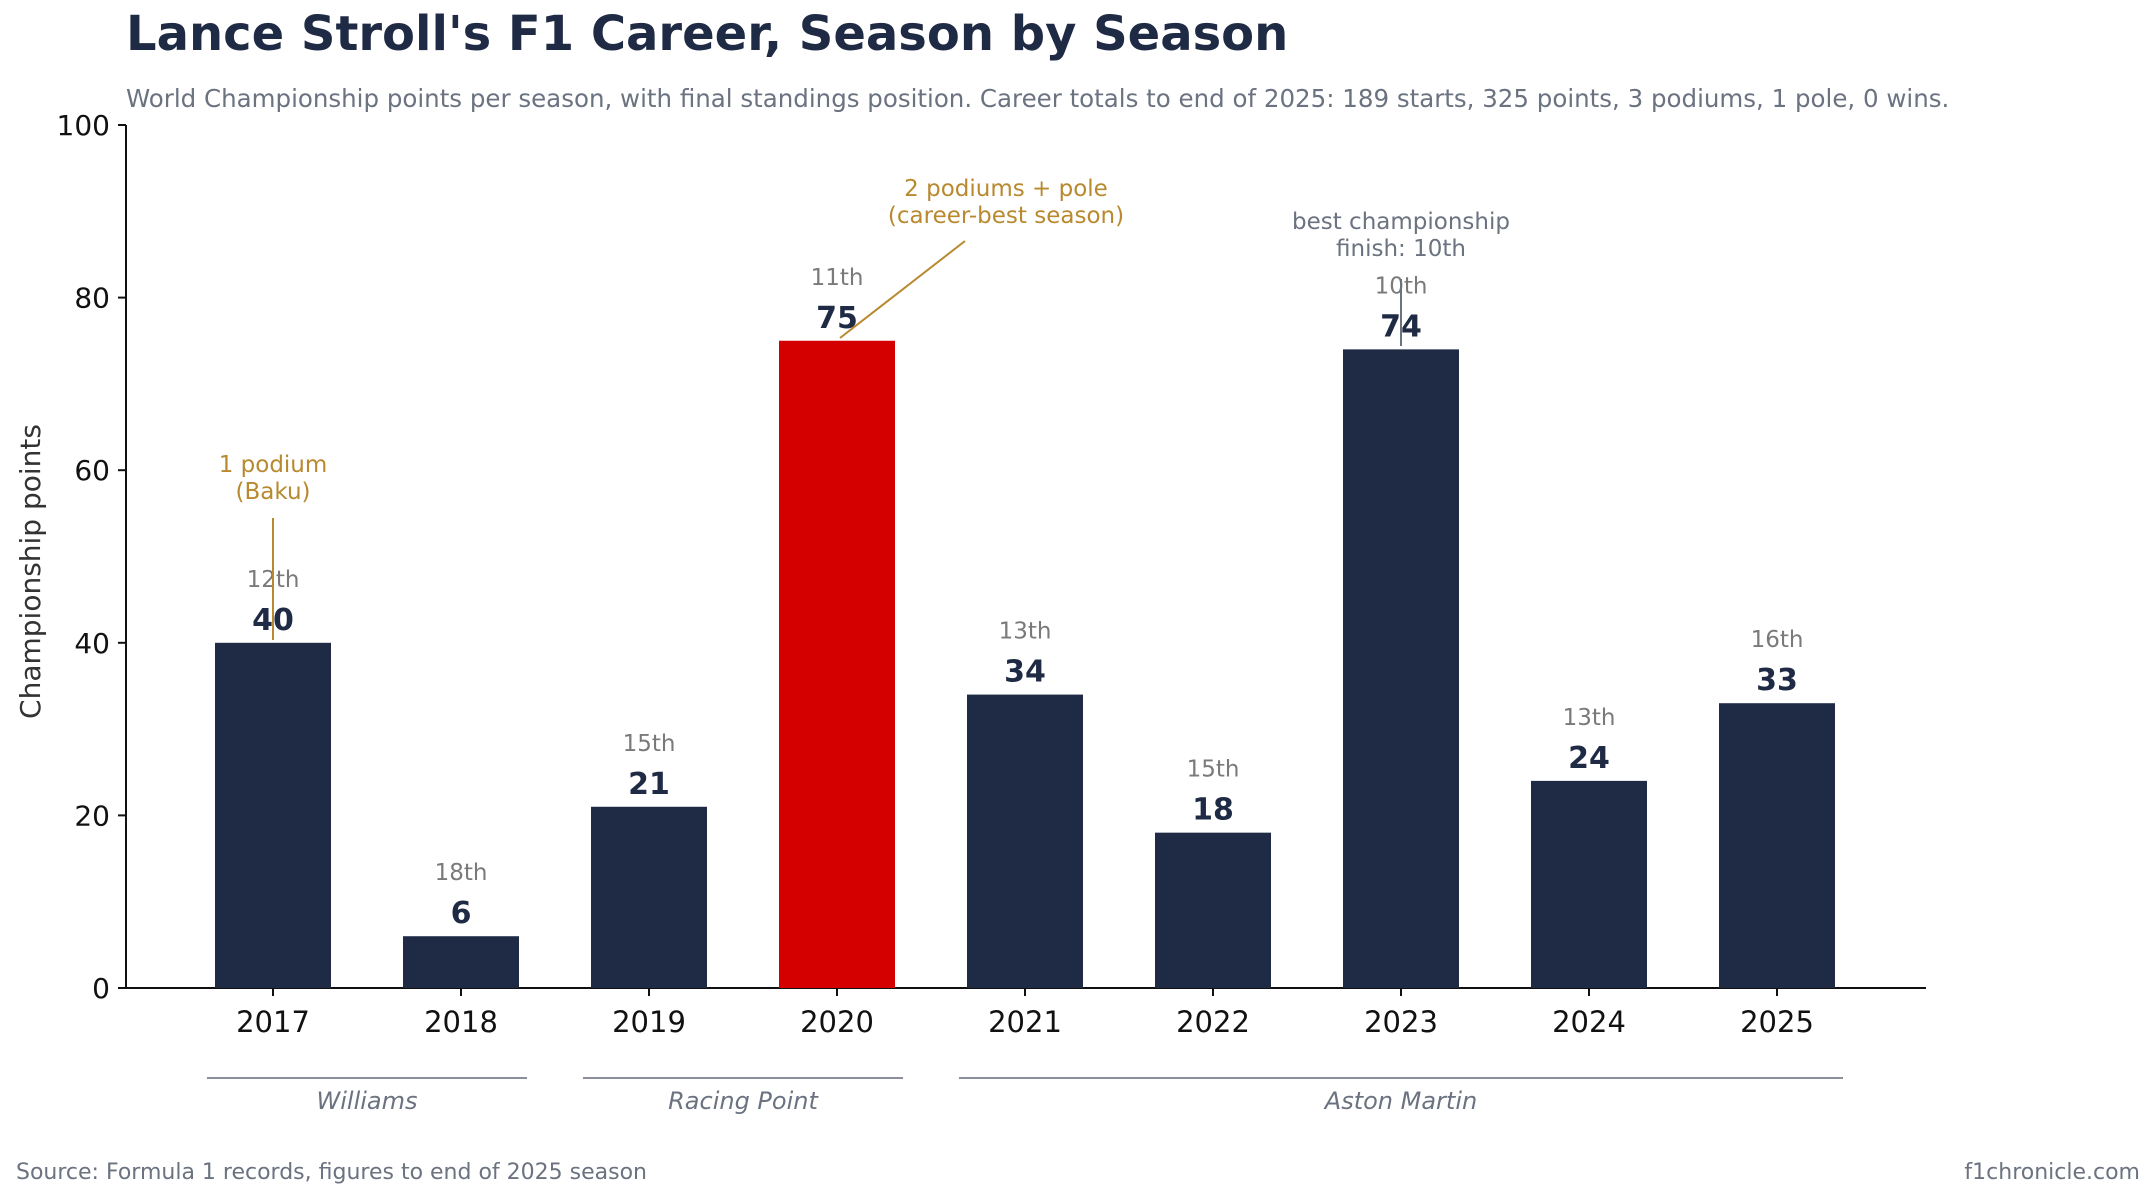 The height and width of the screenshot is (1200, 2151). What do you see at coordinates (1025, 1022) in the screenshot?
I see `x-tick-label-2021: 2021` at bounding box center [1025, 1022].